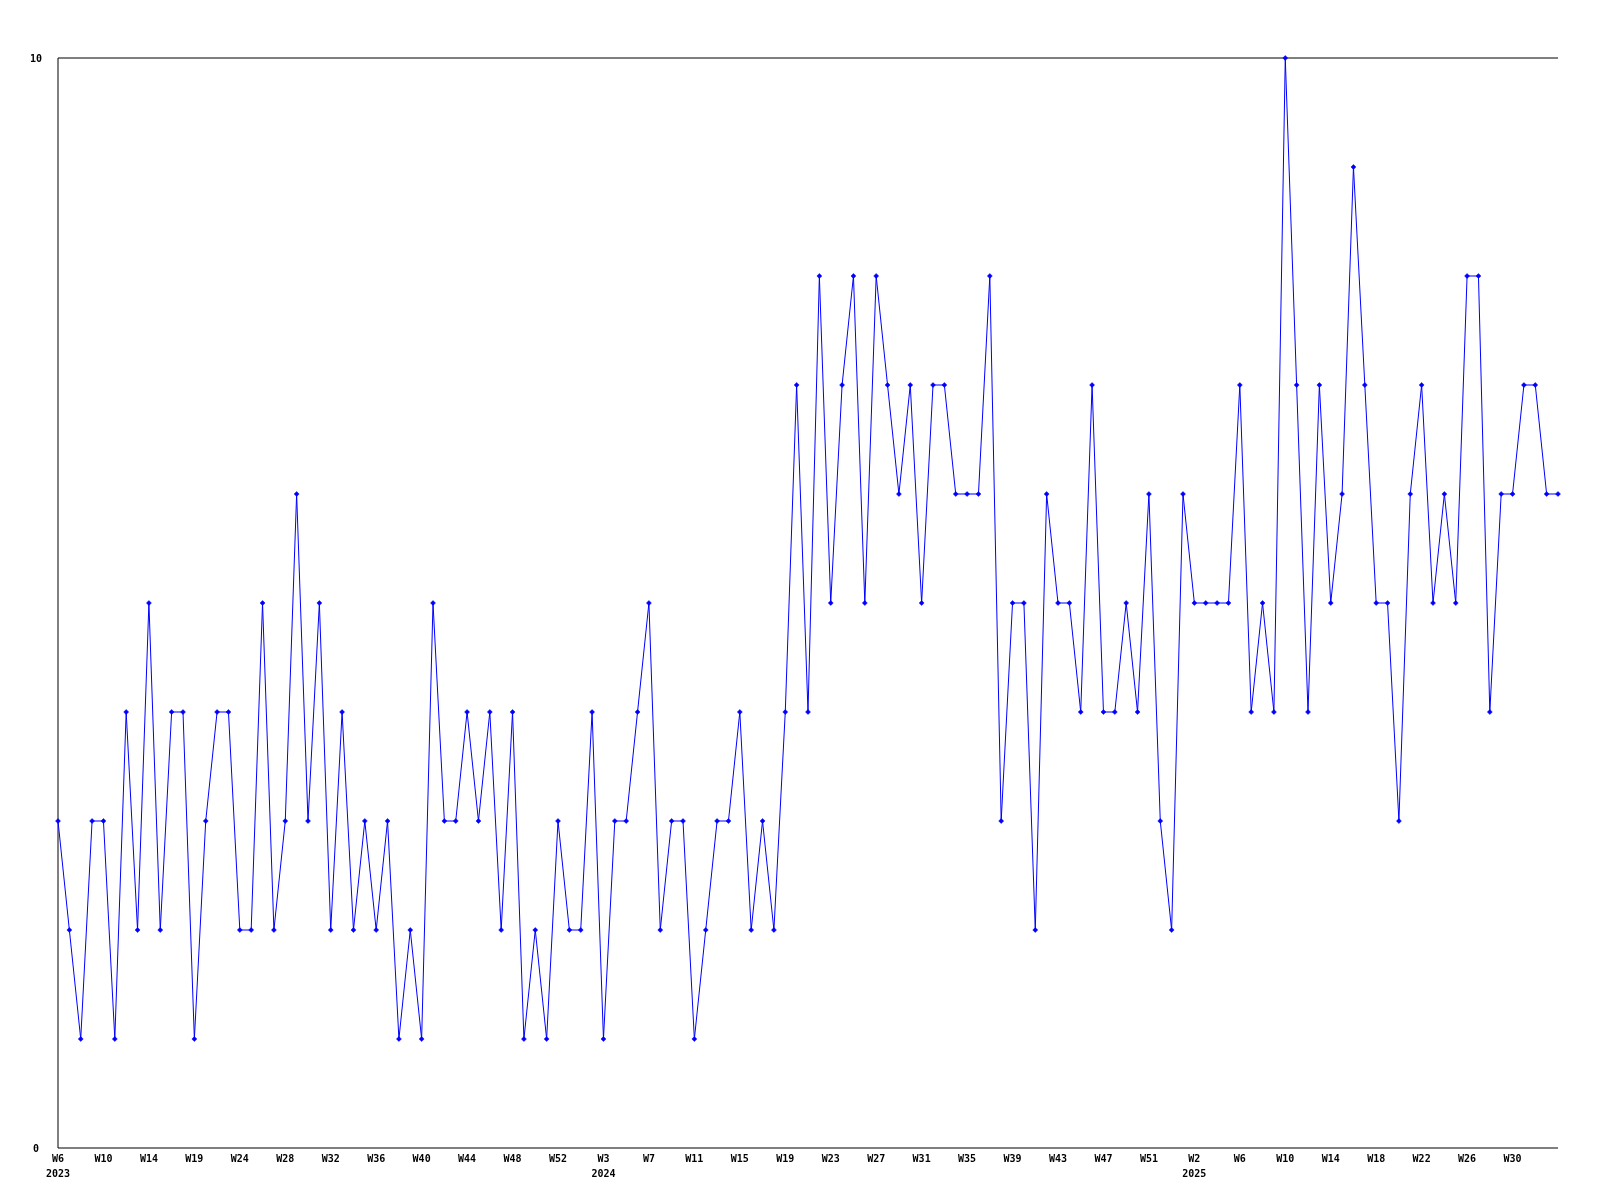  Describe the element at coordinates (330, 1158) in the screenshot. I see `x-tick-label: W32` at that location.